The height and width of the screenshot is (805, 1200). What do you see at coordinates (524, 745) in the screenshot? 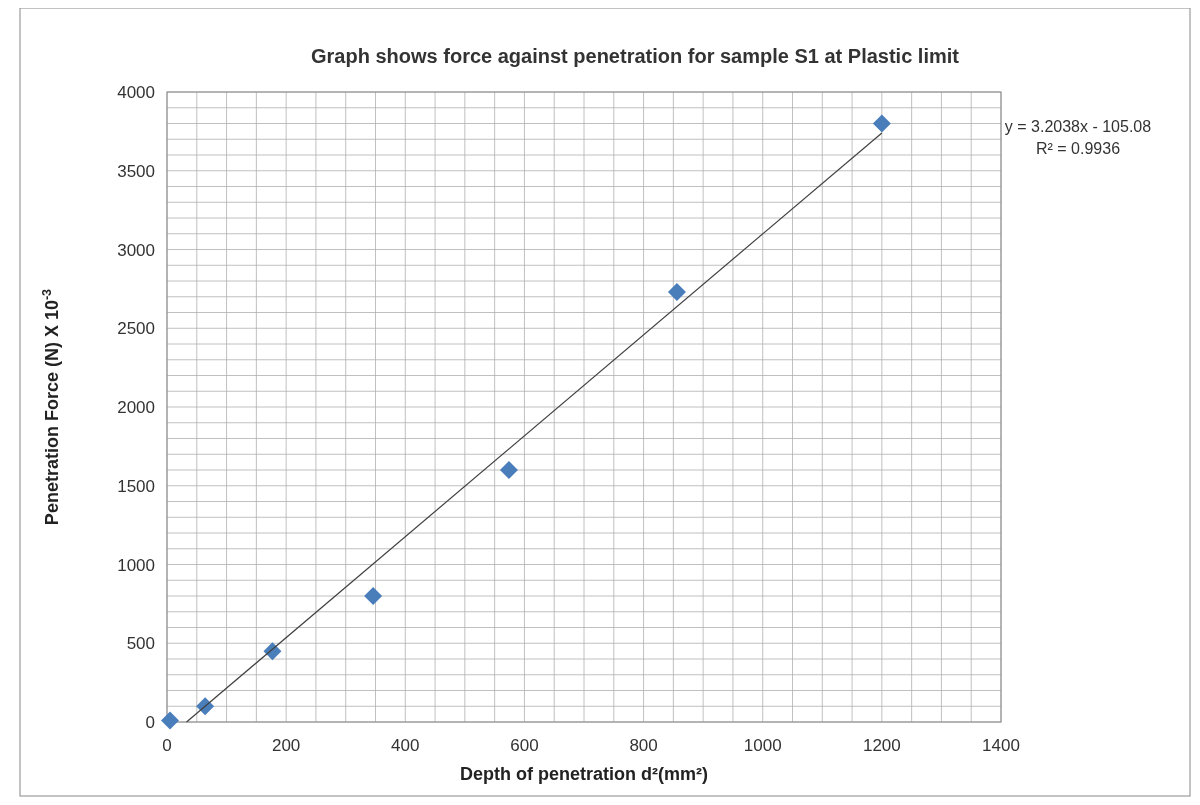
I see `x-tick-label: 600` at bounding box center [524, 745].